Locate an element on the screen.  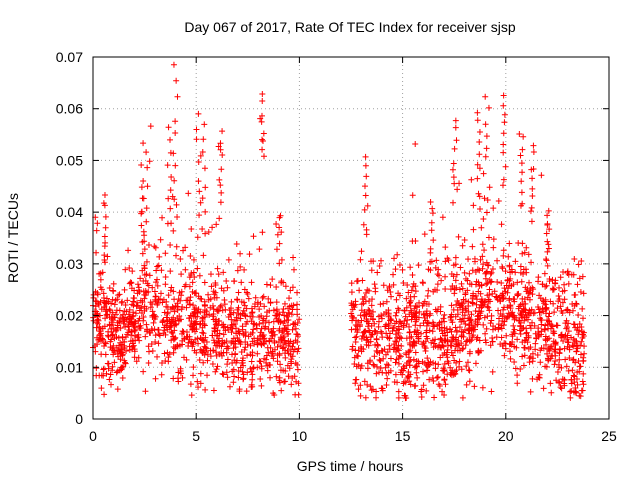
y-tick-label: 0.03 is located at coordinates (69, 264).